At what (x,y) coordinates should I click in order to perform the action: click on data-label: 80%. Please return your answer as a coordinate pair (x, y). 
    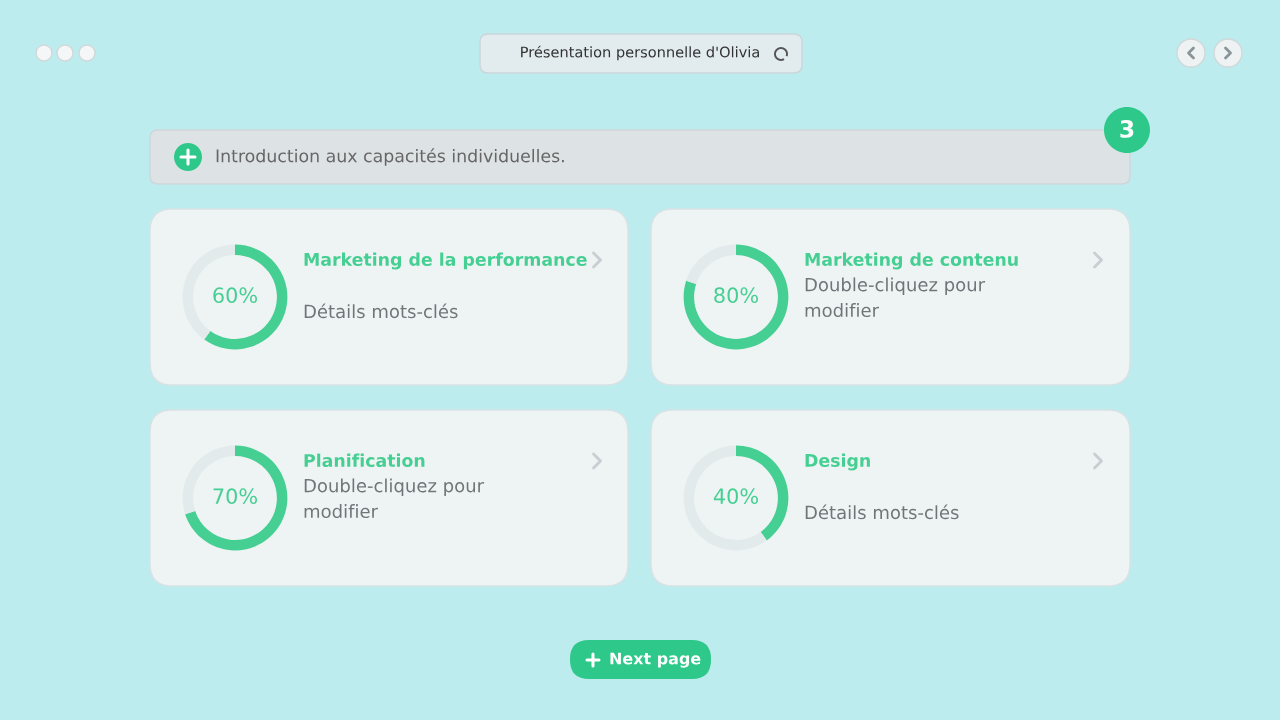
    Looking at the image, I should click on (736, 295).